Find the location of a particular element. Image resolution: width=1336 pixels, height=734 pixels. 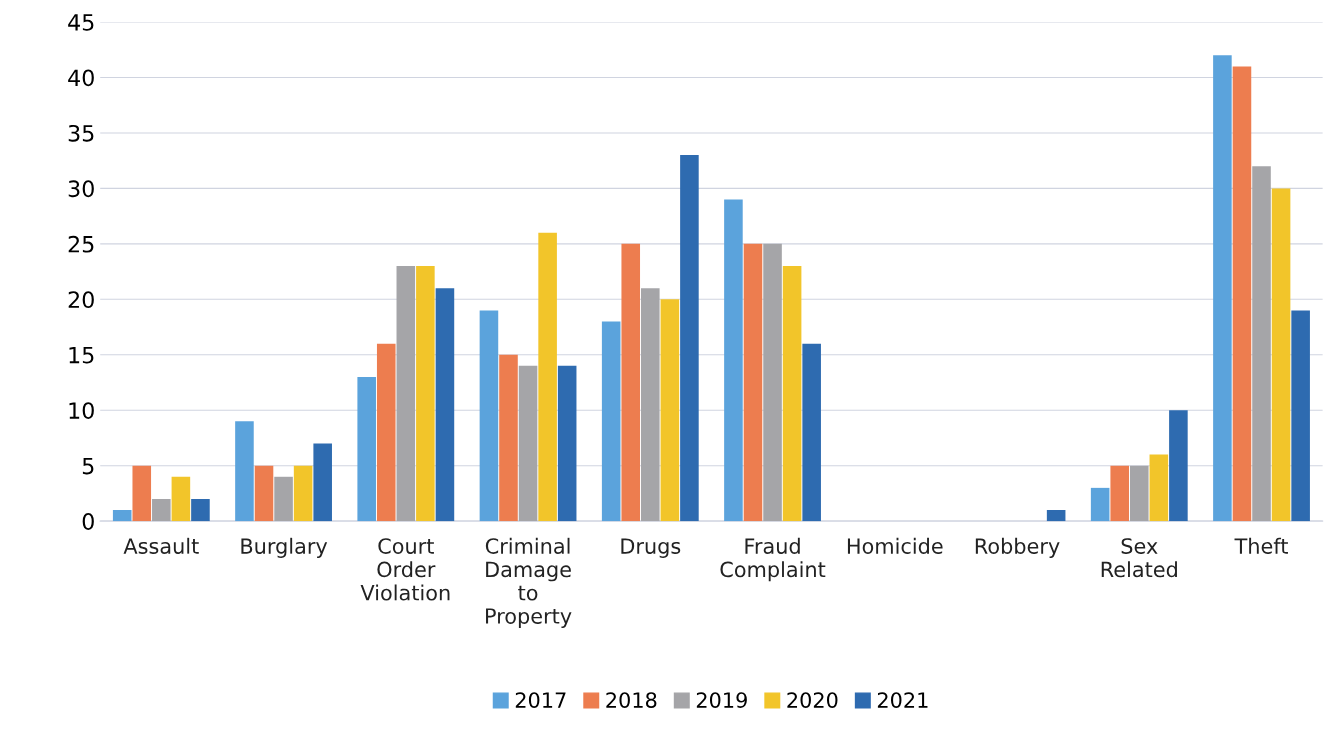

x-tick-label: Sex Related is located at coordinates (1139, 558).